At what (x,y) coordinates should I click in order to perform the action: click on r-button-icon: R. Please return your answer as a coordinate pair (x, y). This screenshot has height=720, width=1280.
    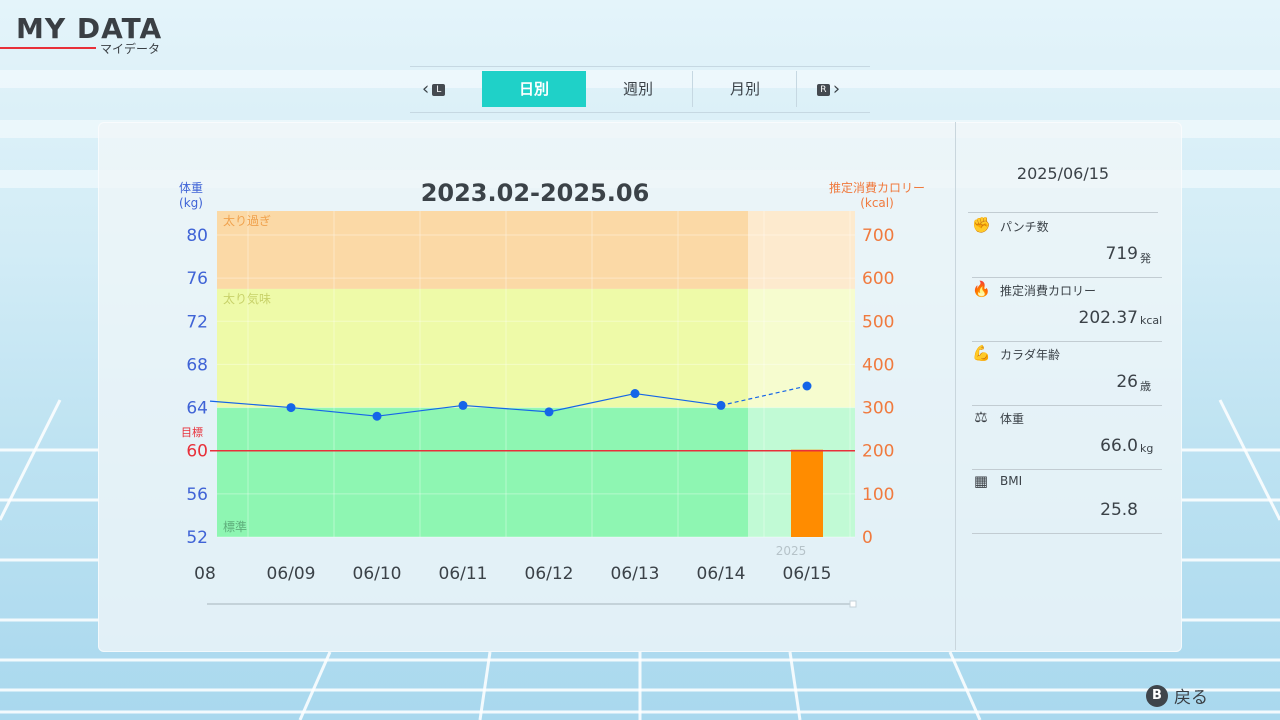
    Looking at the image, I should click on (823, 89).